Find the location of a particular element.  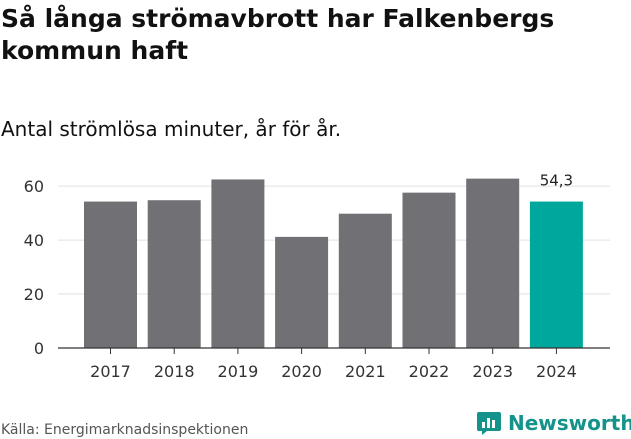

bar-2022 is located at coordinates (429, 270).